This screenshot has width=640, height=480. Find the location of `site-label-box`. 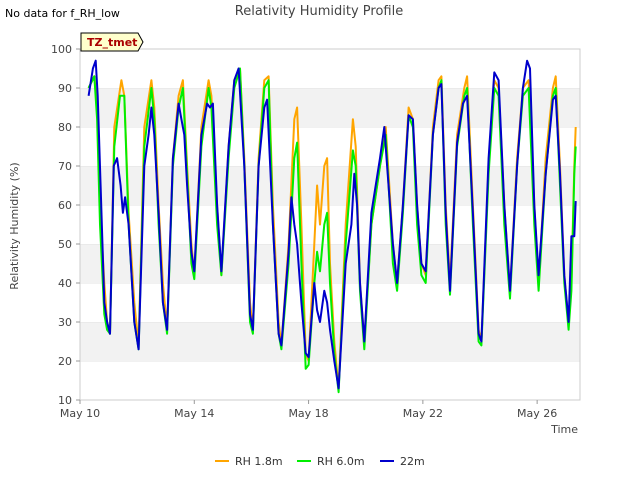

site-label-box is located at coordinates (112, 42).